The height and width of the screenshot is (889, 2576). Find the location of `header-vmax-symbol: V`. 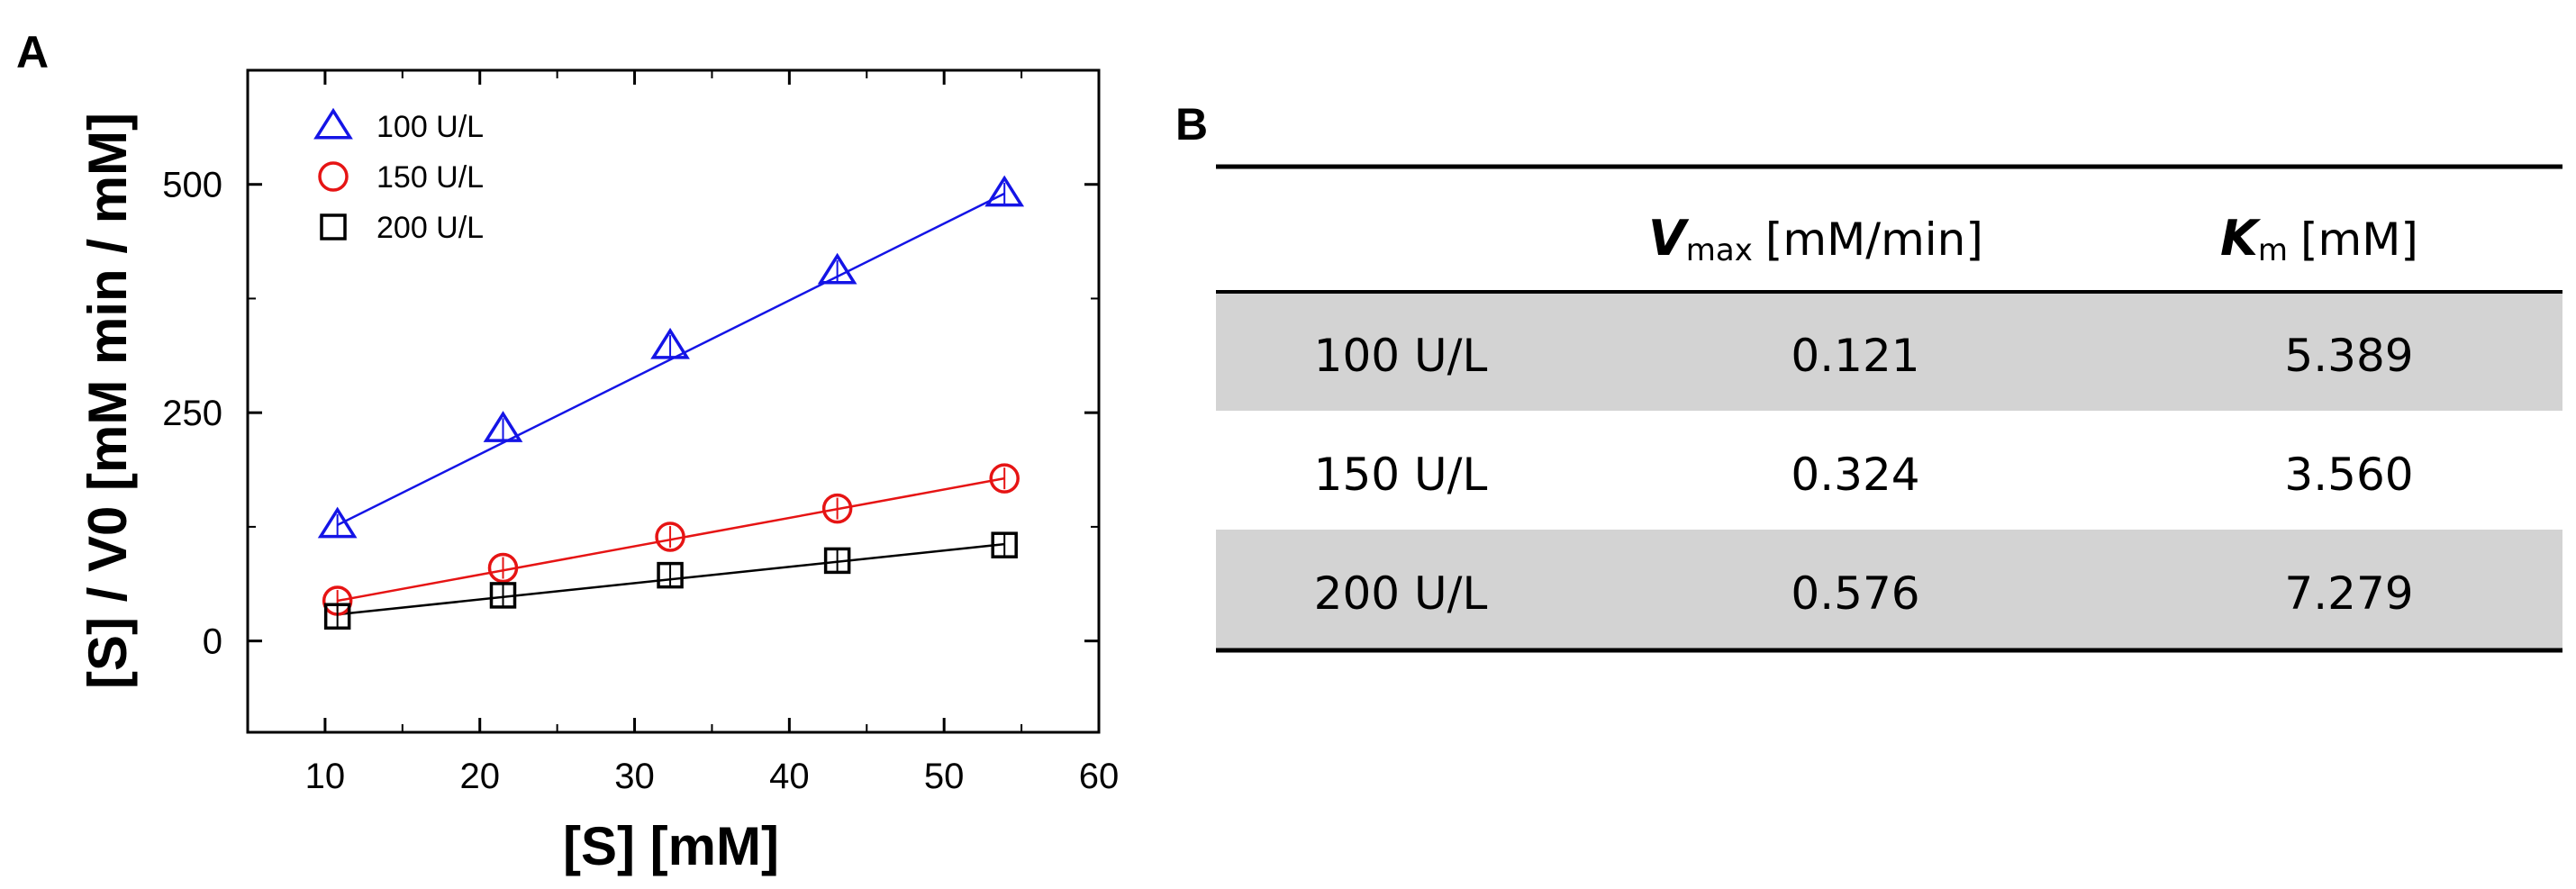

header-vmax-symbol: V is located at coordinates (1669, 238).